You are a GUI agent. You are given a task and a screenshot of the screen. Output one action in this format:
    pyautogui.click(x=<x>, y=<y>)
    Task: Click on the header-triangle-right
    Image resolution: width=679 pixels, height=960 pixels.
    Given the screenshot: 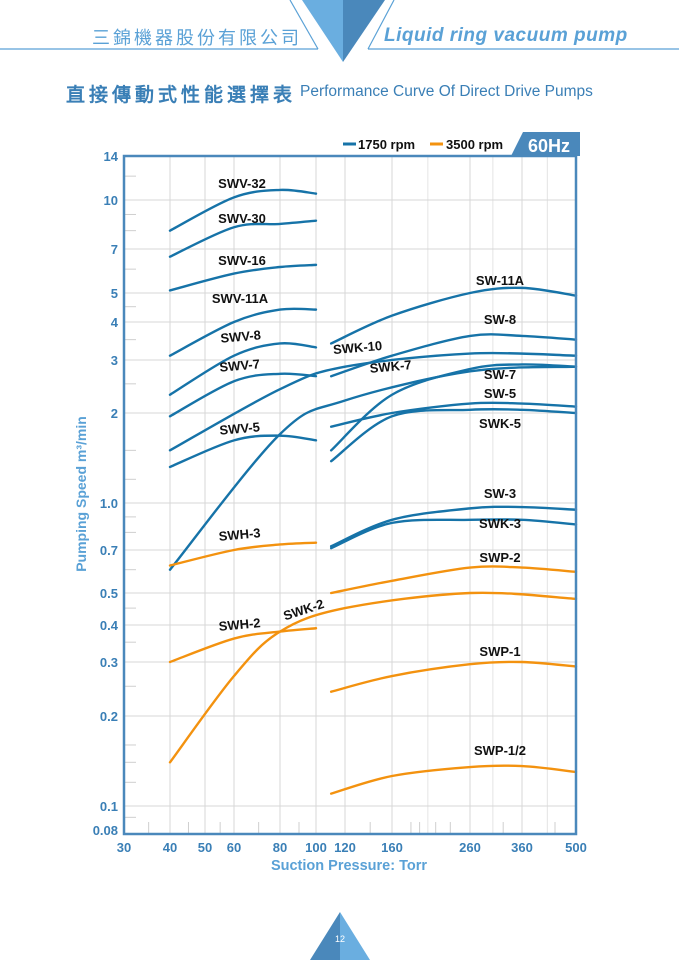 What is the action you would take?
    pyautogui.click(x=364, y=31)
    